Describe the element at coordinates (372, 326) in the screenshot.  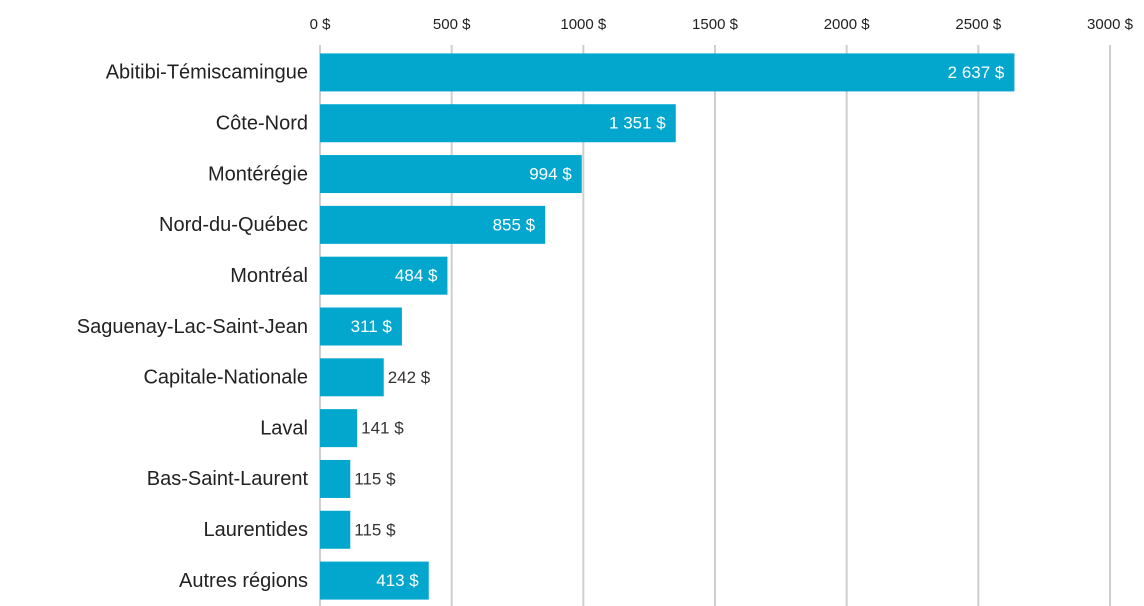
I see `value-label: 311 $` at that location.